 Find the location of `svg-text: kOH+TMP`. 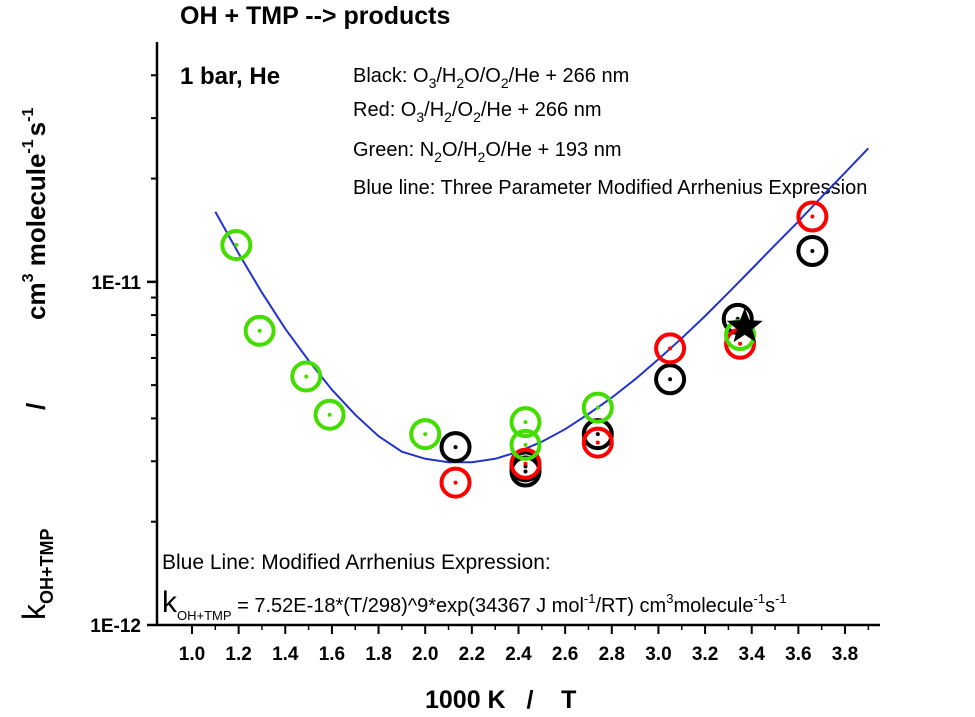

svg-text: kOH+TMP is located at coordinates (36, 574).